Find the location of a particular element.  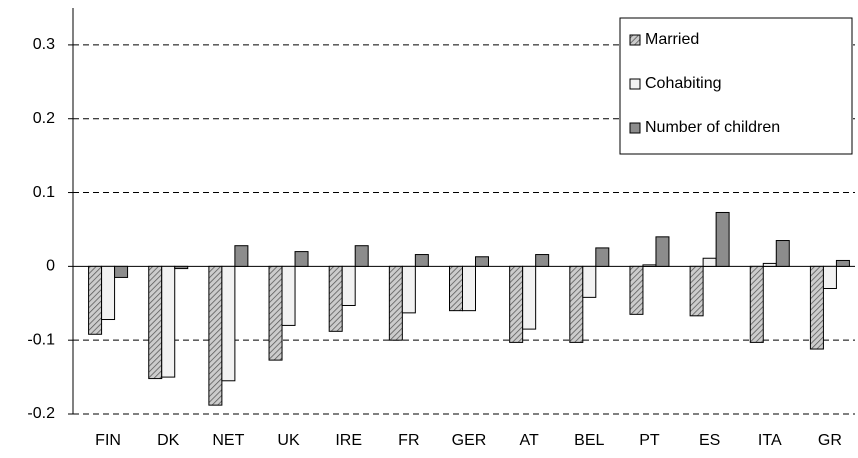

x-tick-label: FIN is located at coordinates (108, 440).